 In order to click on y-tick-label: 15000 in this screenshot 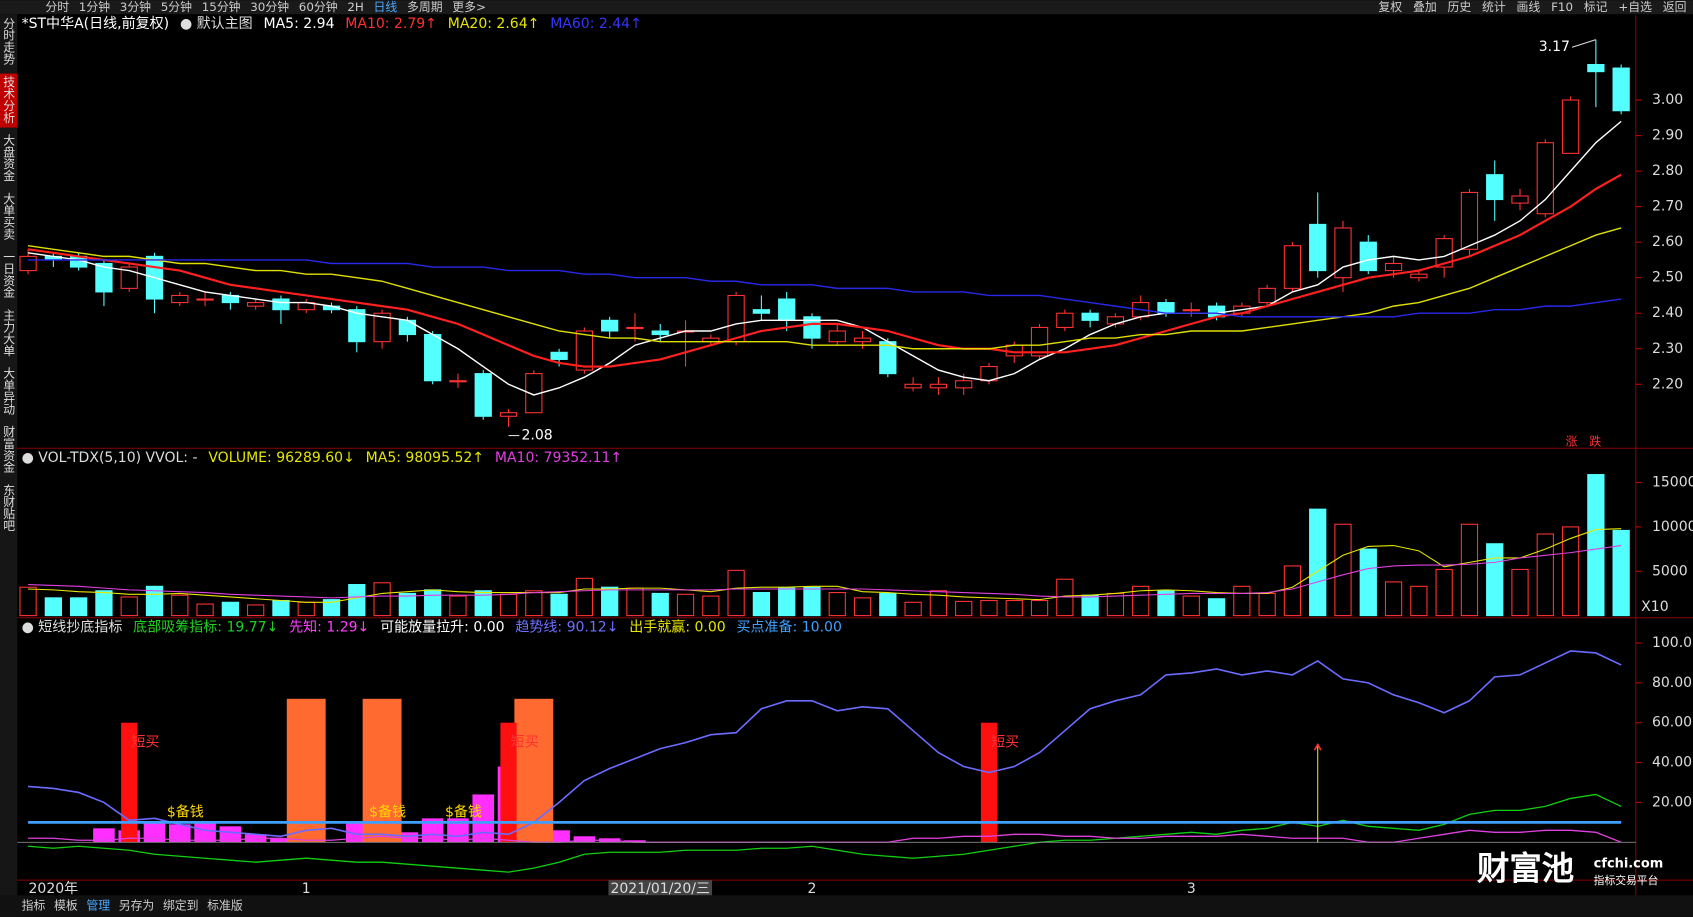, I will do `click(1672, 483)`.